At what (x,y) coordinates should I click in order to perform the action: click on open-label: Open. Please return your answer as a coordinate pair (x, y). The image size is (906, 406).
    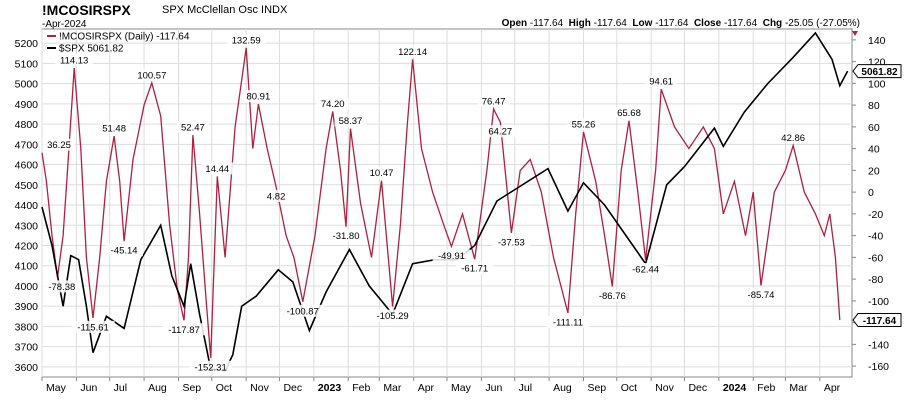
    Looking at the image, I should click on (514, 23).